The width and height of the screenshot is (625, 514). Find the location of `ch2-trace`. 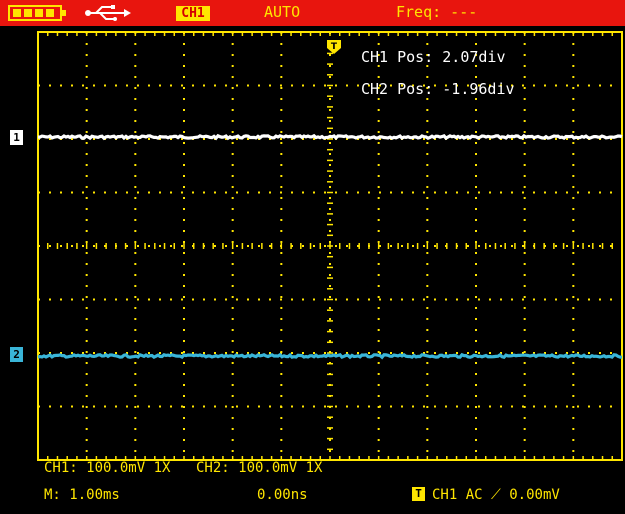

ch2-trace is located at coordinates (330, 356).